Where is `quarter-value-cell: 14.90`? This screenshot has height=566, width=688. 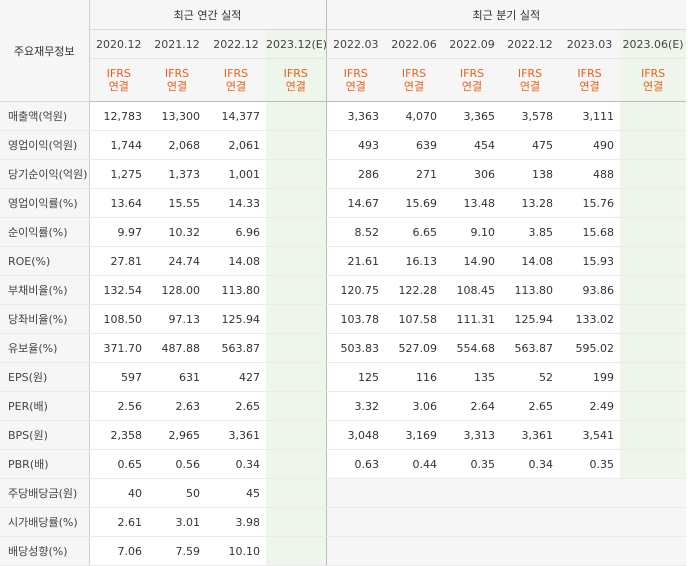 quarter-value-cell: 14.90 is located at coordinates (472, 261).